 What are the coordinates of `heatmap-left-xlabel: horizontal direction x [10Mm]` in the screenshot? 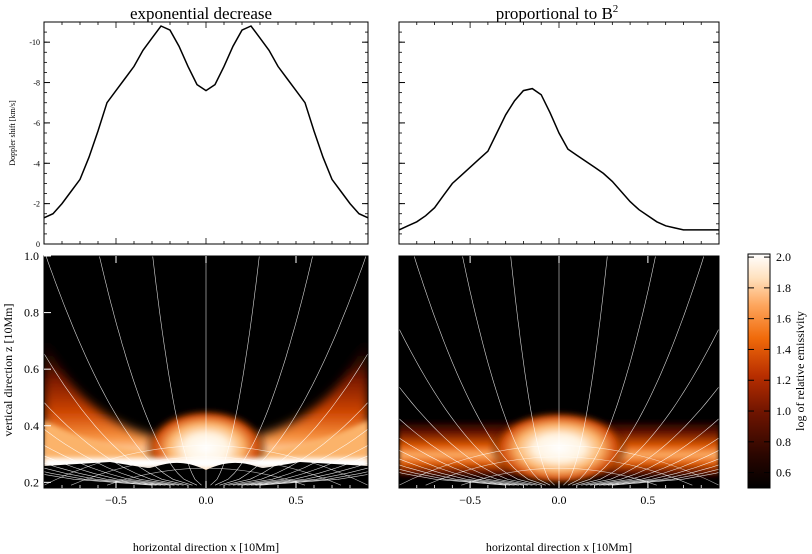 It's located at (206, 547).